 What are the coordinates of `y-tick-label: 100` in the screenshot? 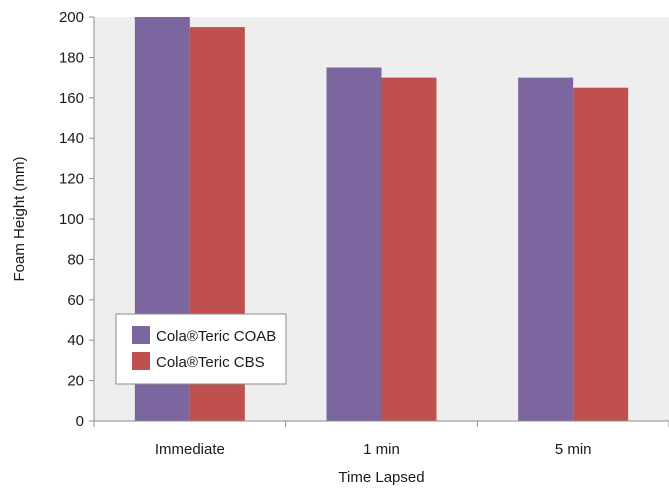 It's located at (71, 219).